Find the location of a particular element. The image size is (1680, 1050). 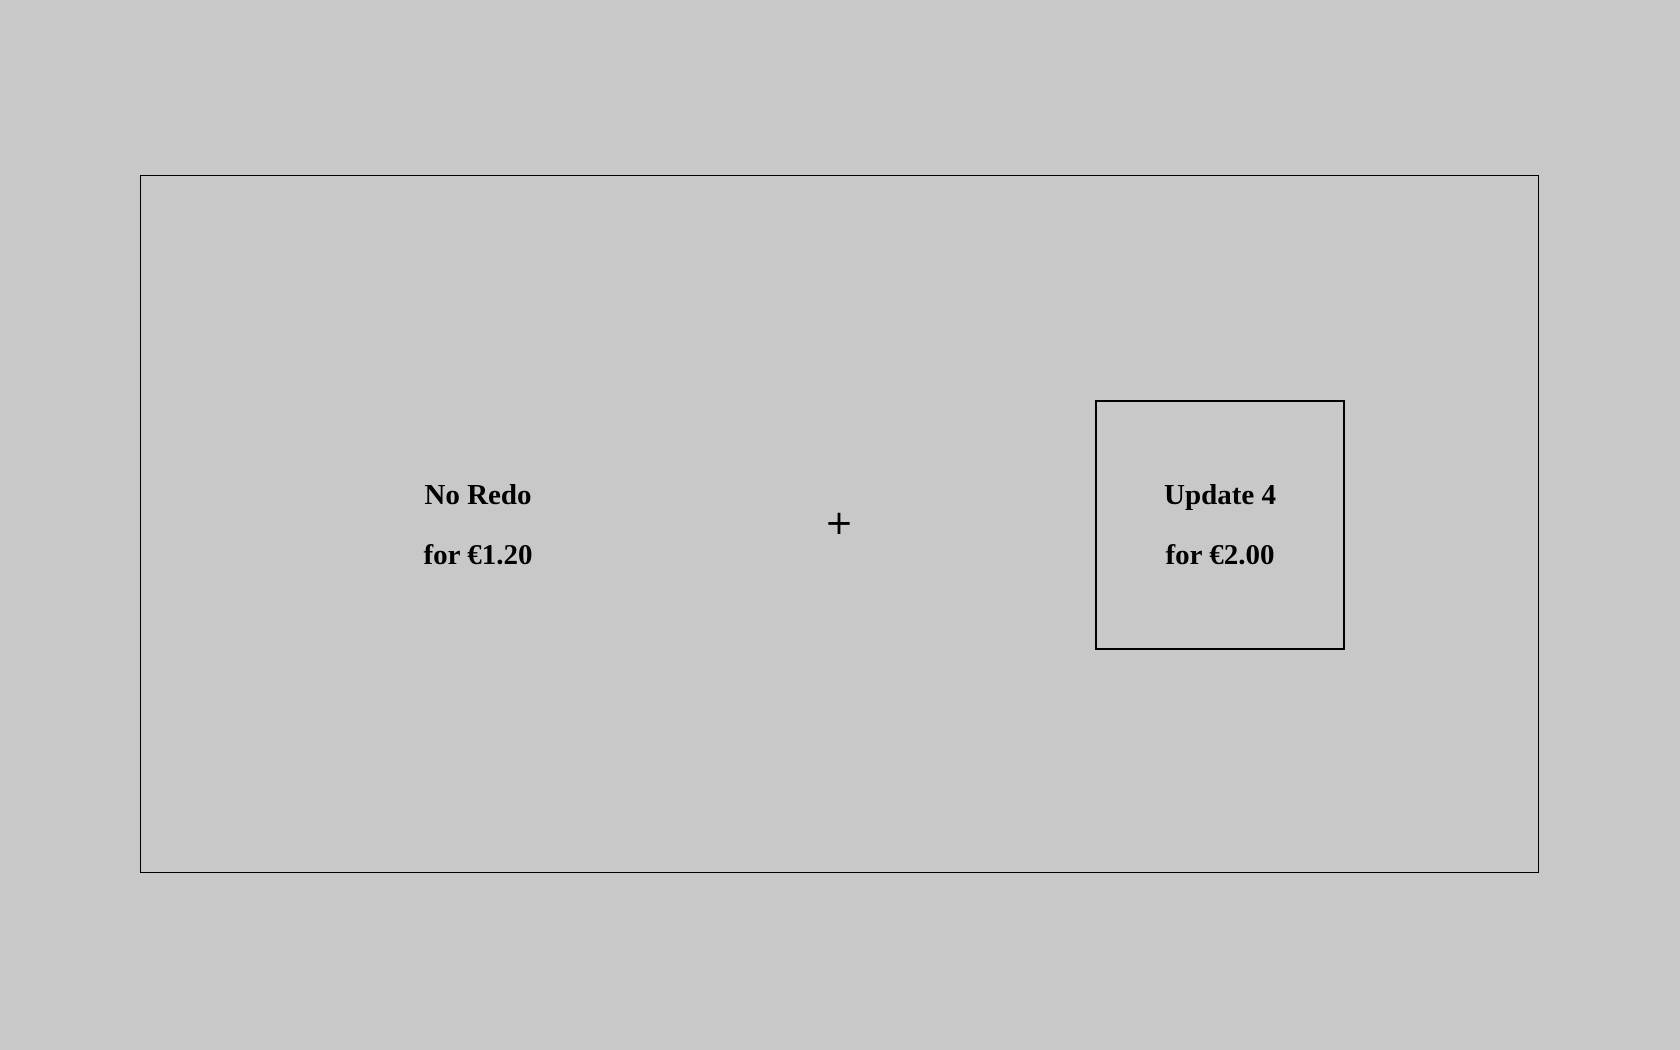

option-no-redo-price: for €1.20 is located at coordinates (478, 554).